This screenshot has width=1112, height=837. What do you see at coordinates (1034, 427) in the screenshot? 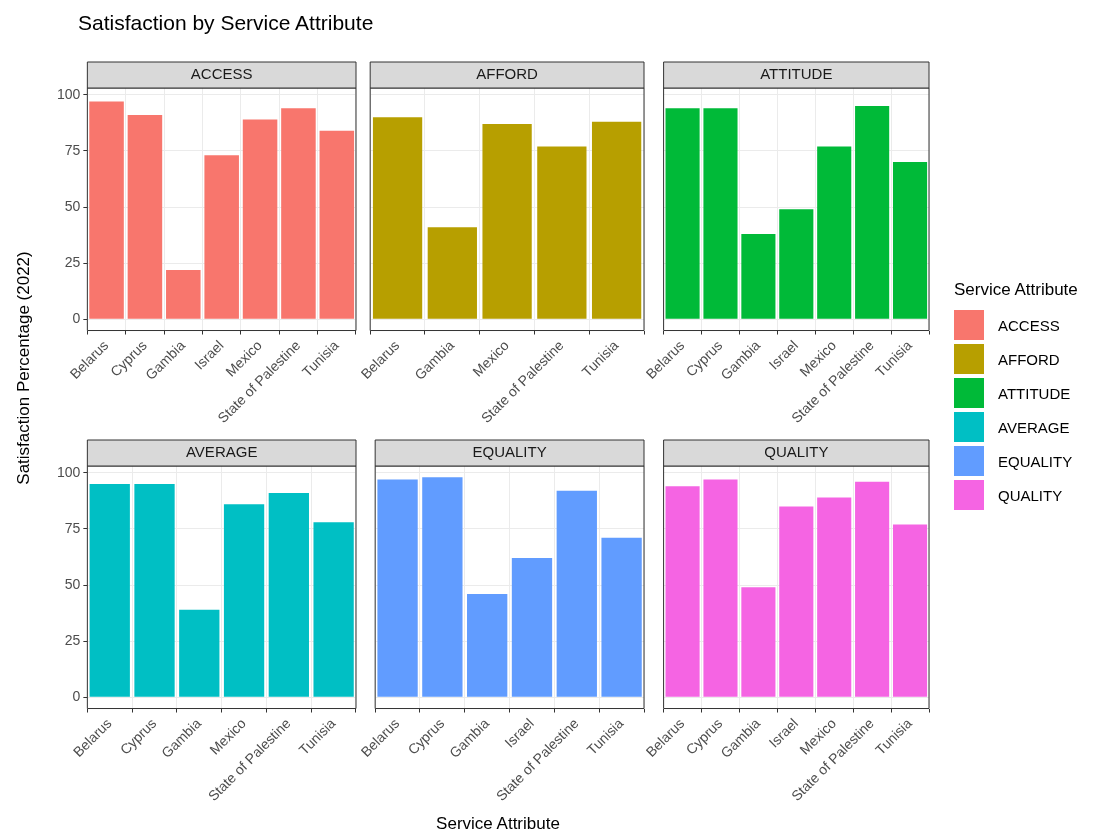
I see `legend-label: AVERAGE` at bounding box center [1034, 427].